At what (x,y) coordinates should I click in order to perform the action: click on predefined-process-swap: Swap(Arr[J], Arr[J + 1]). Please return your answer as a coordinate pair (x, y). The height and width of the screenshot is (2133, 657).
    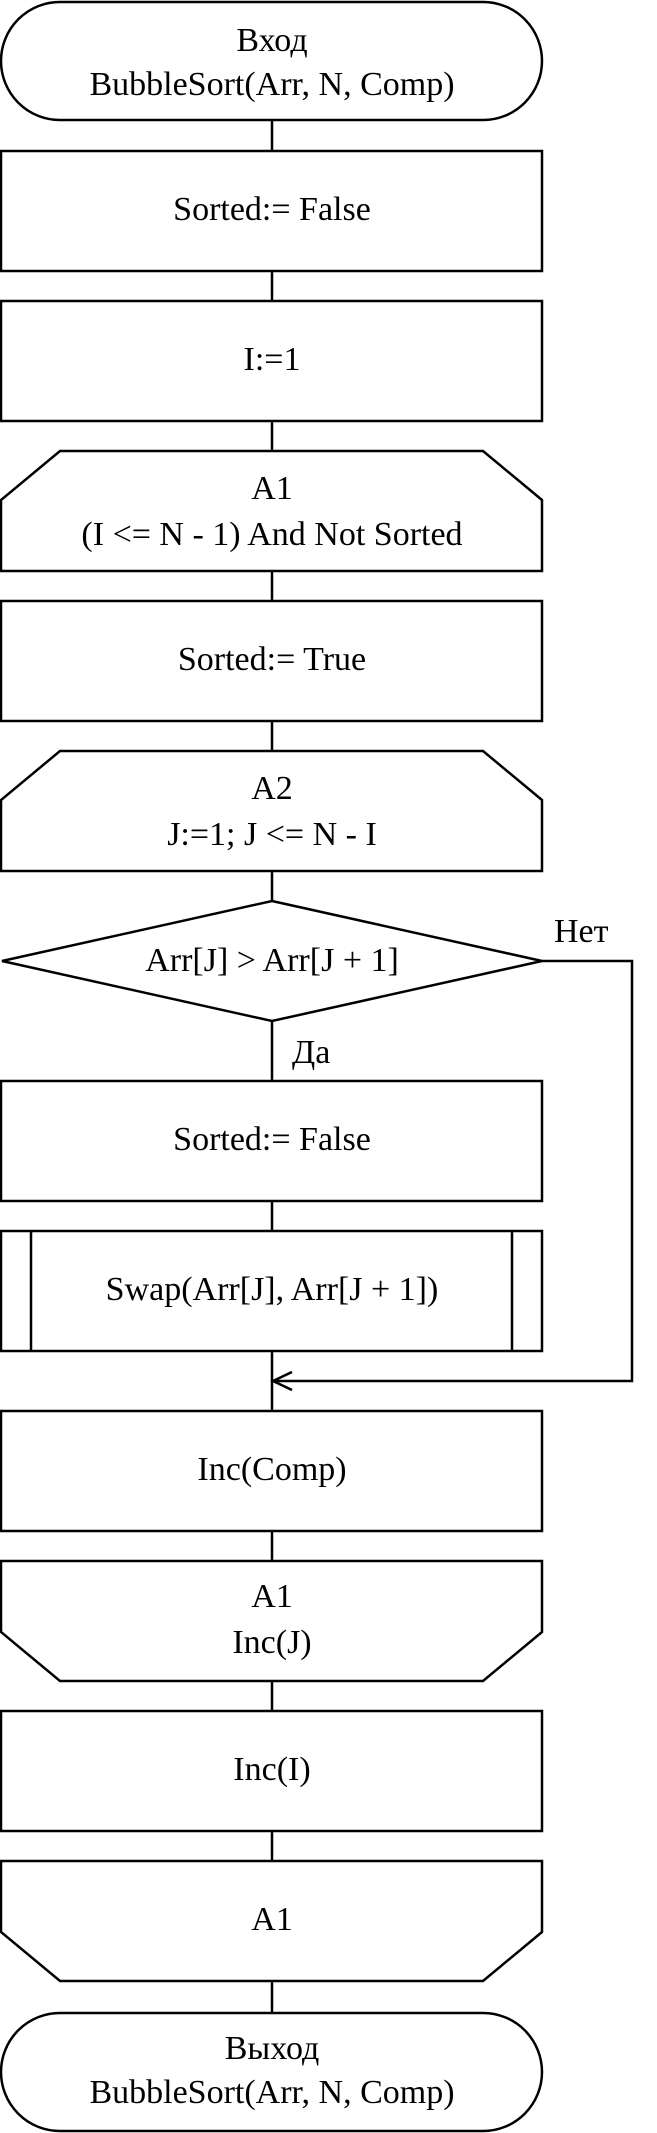
    Looking at the image, I should click on (272, 1291).